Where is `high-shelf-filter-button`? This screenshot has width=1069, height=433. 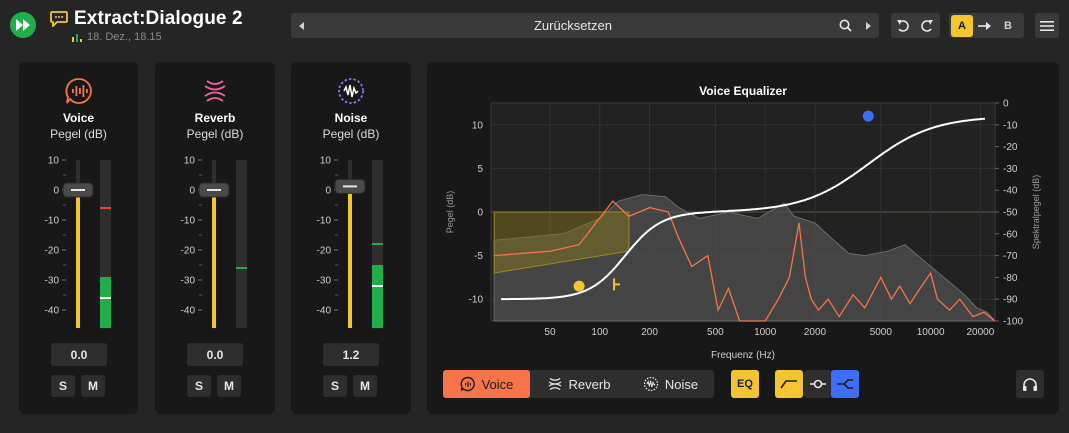 high-shelf-filter-button is located at coordinates (845, 384).